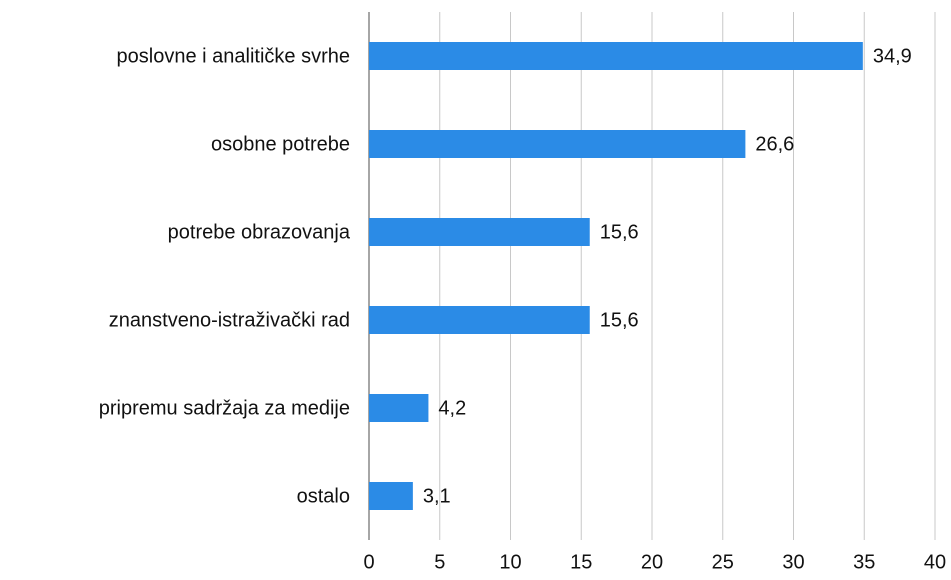 This screenshot has width=951, height=580. What do you see at coordinates (323, 496) in the screenshot?
I see `y-tick-label: ostalo` at bounding box center [323, 496].